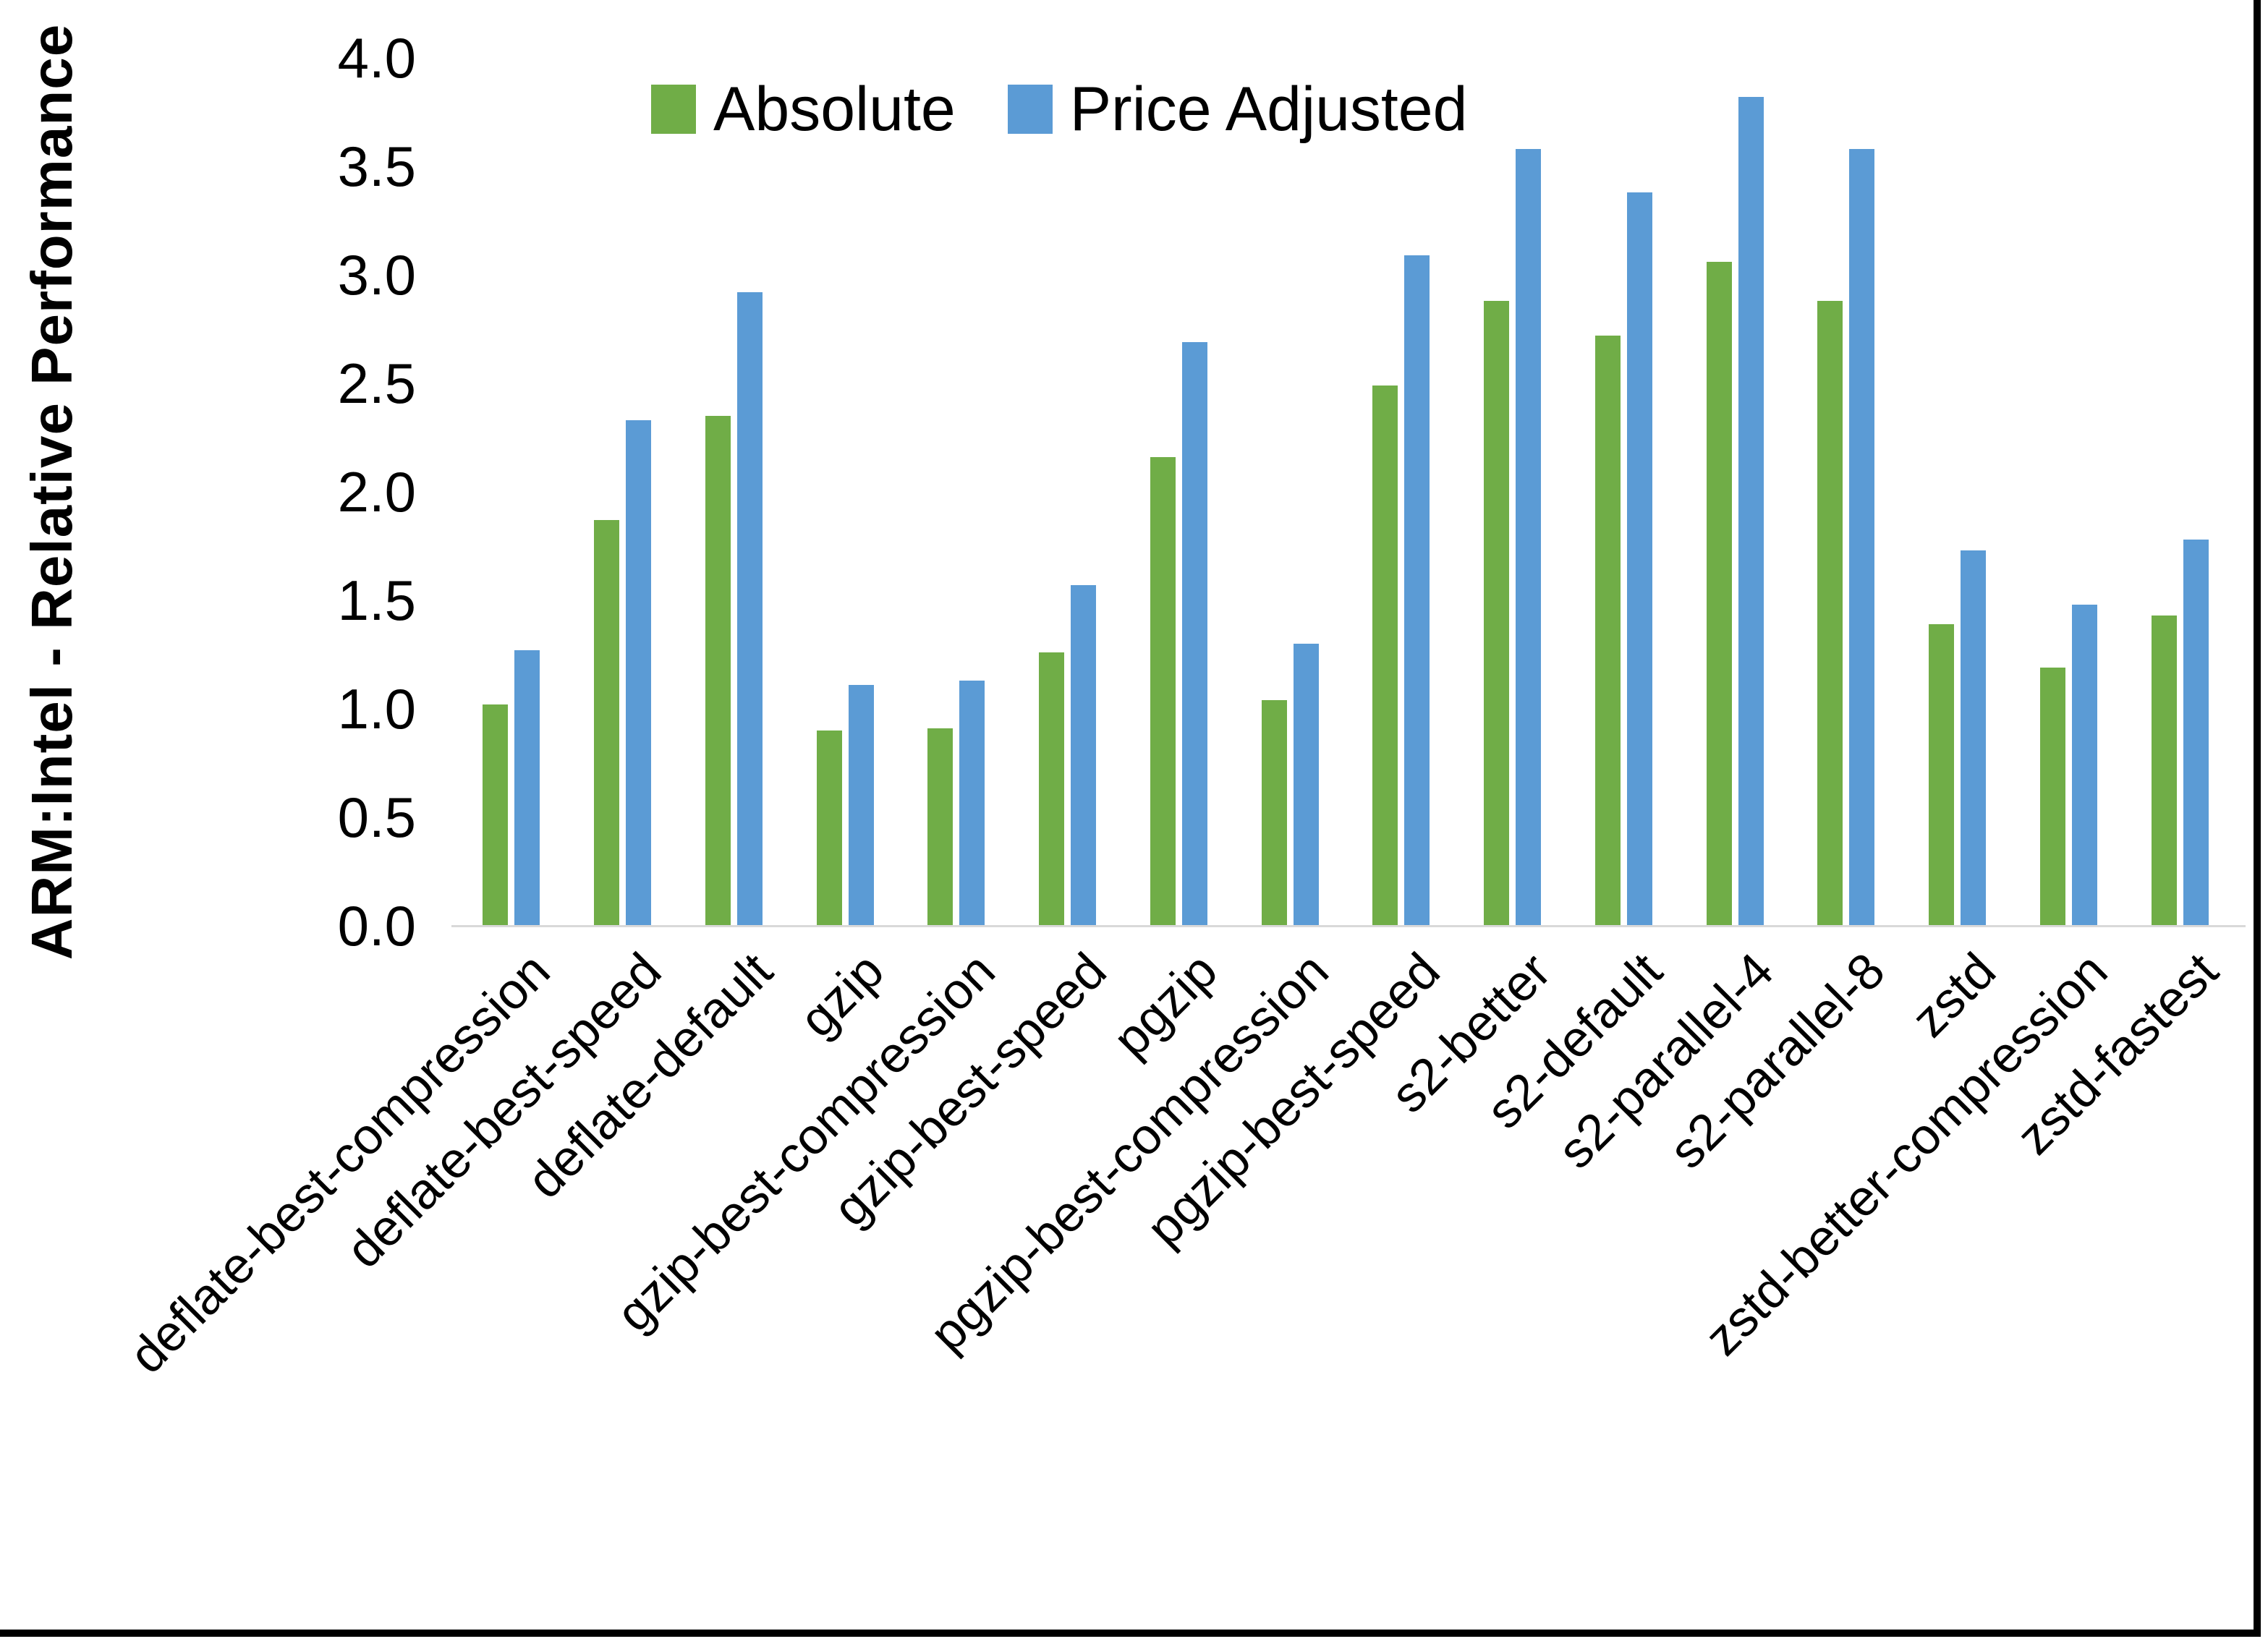 The height and width of the screenshot is (1644, 2268). Describe the element at coordinates (834, 109) in the screenshot. I see `legend-label: Absolute` at that location.